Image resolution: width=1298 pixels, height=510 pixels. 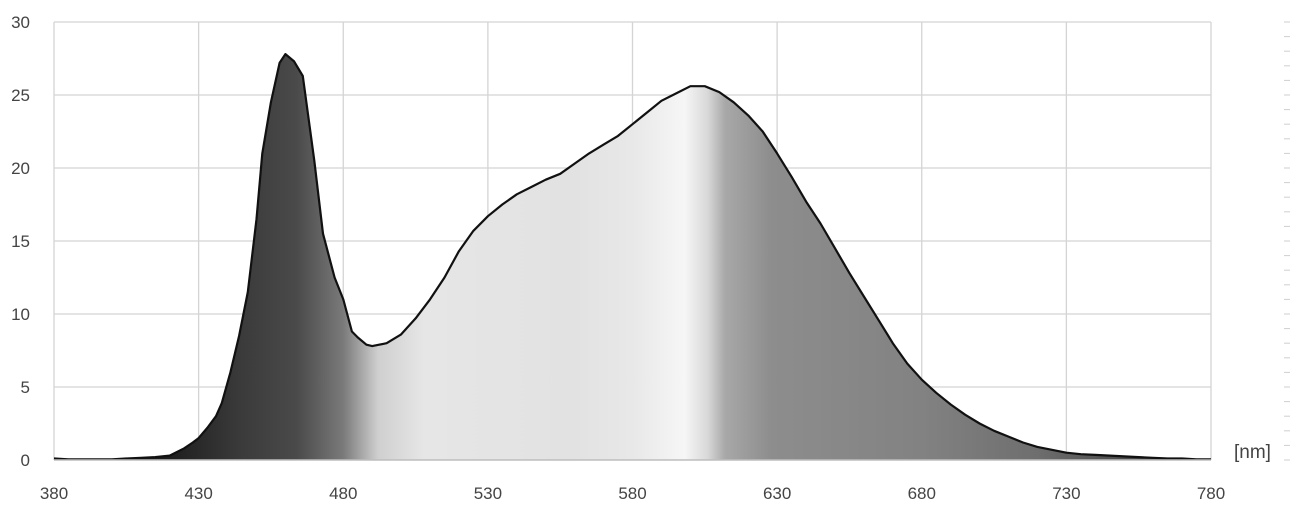 I want to click on y-tick-label: 30, so click(x=20, y=22).